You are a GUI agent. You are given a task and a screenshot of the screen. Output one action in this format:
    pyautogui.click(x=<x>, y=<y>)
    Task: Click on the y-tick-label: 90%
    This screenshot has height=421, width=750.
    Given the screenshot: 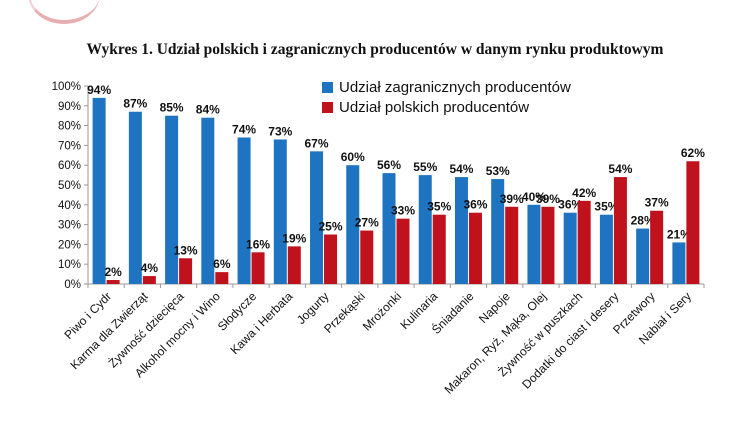 What is the action you would take?
    pyautogui.click(x=69, y=107)
    